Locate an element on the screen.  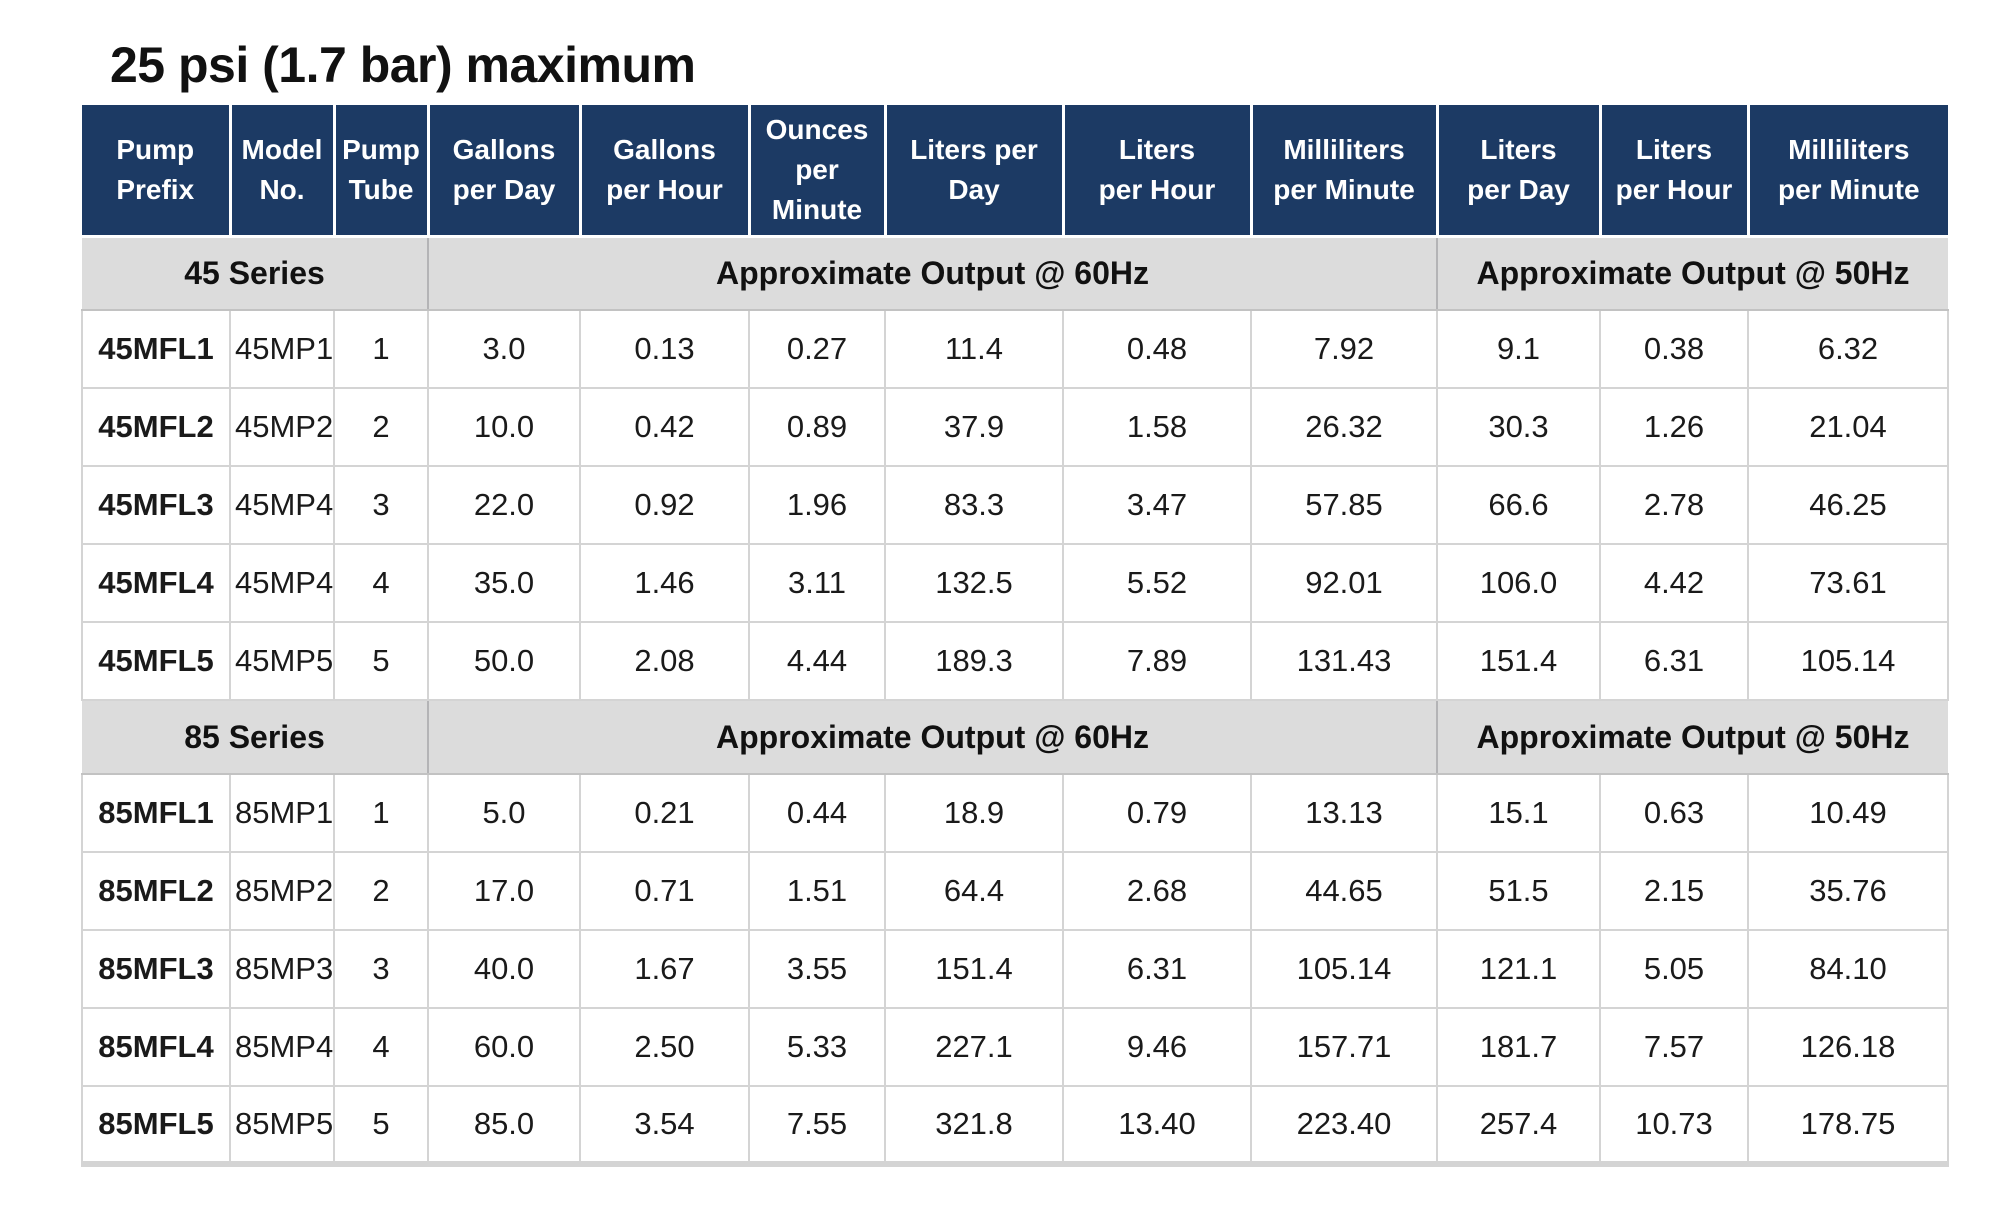
cell-liters-per-hour-60hz: 13.40 is located at coordinates (1157, 1125).